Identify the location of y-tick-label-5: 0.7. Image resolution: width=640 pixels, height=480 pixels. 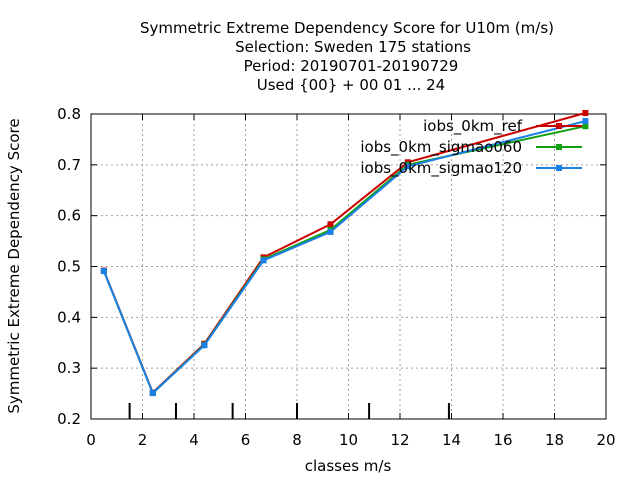
(69, 165).